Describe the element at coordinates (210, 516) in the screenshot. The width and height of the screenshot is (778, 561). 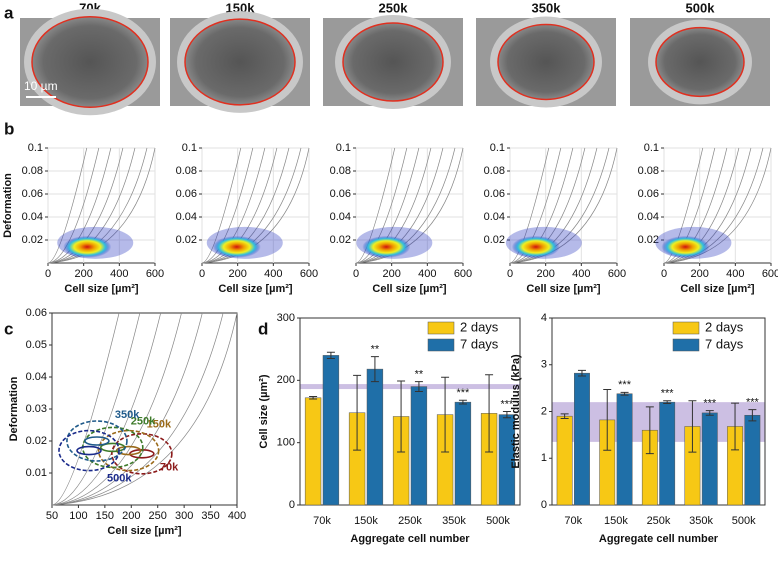
I see `x-tick-label: 350` at that location.